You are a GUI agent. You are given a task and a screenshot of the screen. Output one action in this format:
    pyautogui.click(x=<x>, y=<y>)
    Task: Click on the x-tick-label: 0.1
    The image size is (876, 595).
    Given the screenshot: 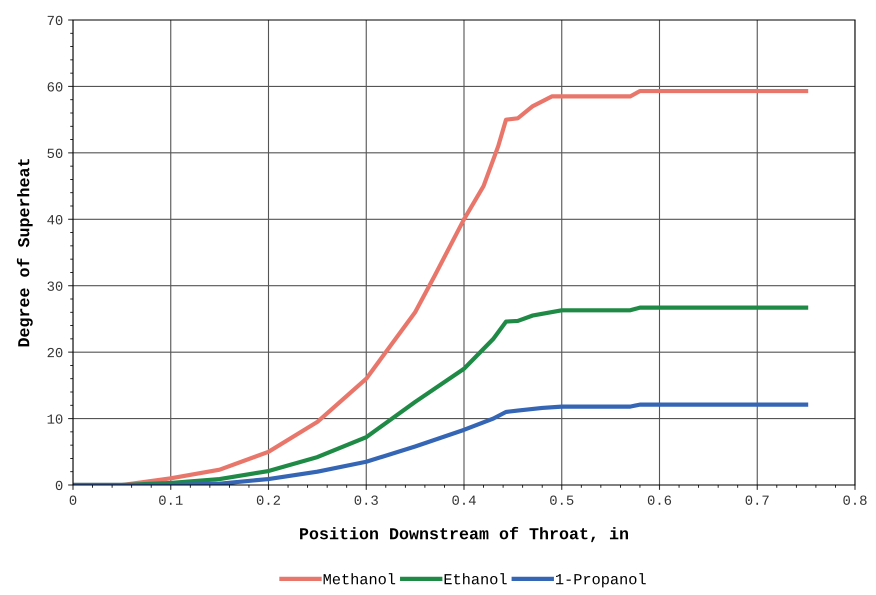 What is the action you would take?
    pyautogui.click(x=171, y=500)
    